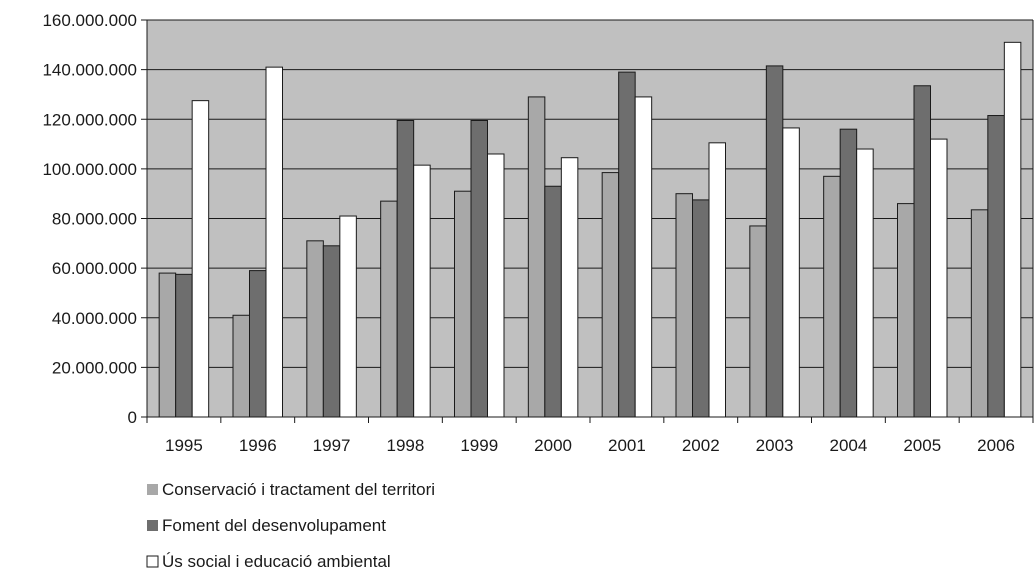 The image size is (1035, 580). Describe the element at coordinates (94, 318) in the screenshot. I see `y-tick-label: 40.000.000` at that location.